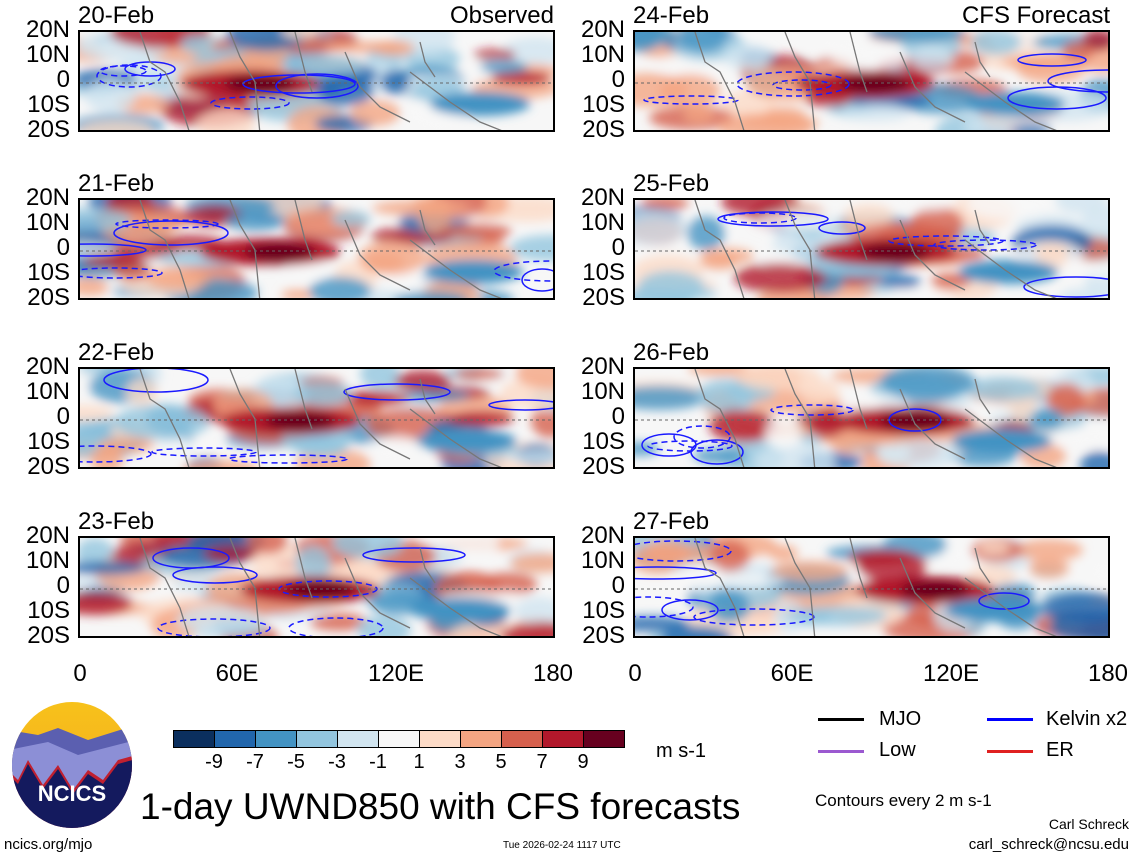  Describe the element at coordinates (903, 800) in the screenshot. I see `contour-note: Contours every 2 m s-1` at that location.